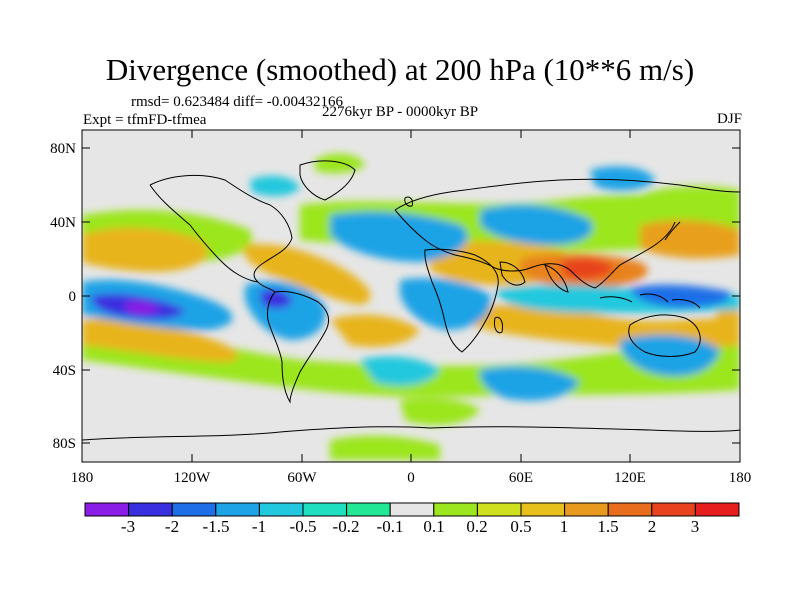  What do you see at coordinates (193, 478) in the screenshot?
I see `lon-tick-label: 120W` at bounding box center [193, 478].